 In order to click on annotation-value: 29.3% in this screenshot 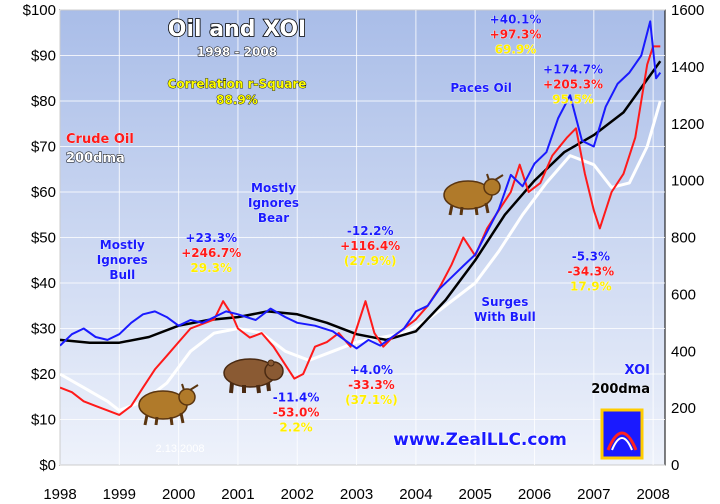, I will do `click(211, 268)`.